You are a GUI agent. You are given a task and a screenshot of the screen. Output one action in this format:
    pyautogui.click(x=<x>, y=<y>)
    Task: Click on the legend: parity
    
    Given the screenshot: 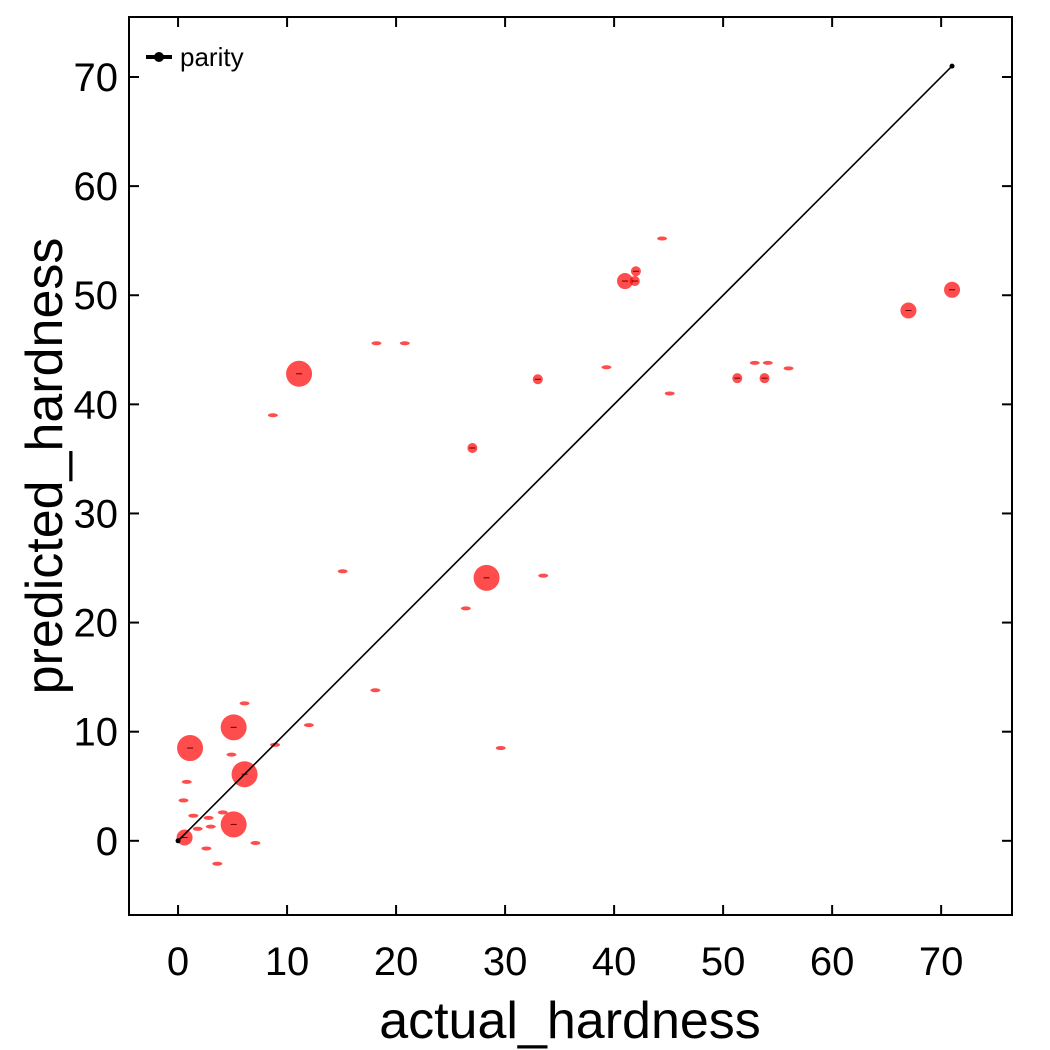 What is the action you would take?
    pyautogui.click(x=195, y=57)
    